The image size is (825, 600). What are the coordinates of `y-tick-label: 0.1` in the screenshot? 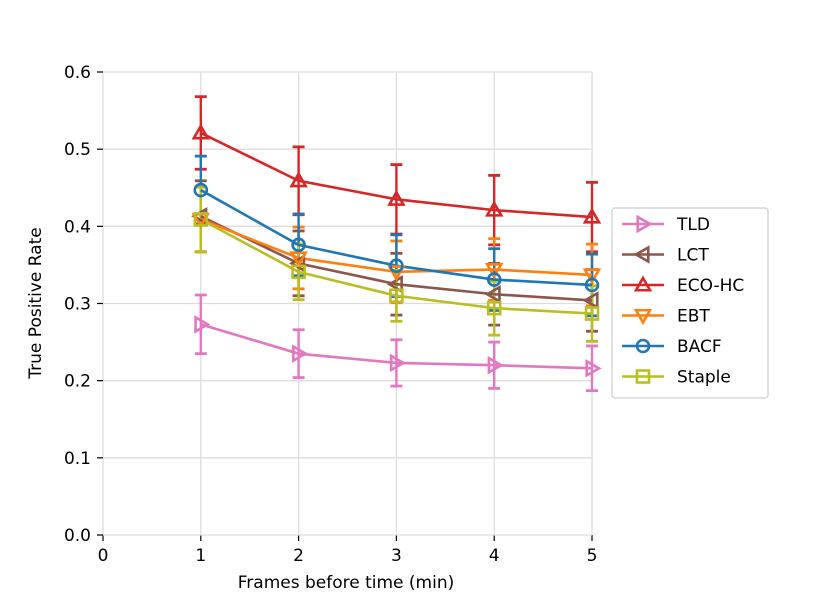 It's located at (77, 459).